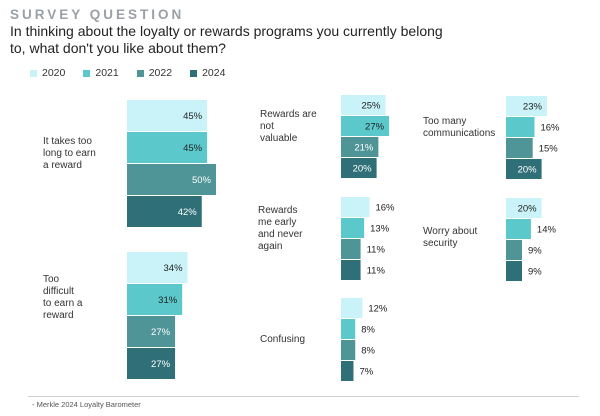  Describe the element at coordinates (280, 228) in the screenshot. I see `category-label: Rewards me early and never again` at that location.